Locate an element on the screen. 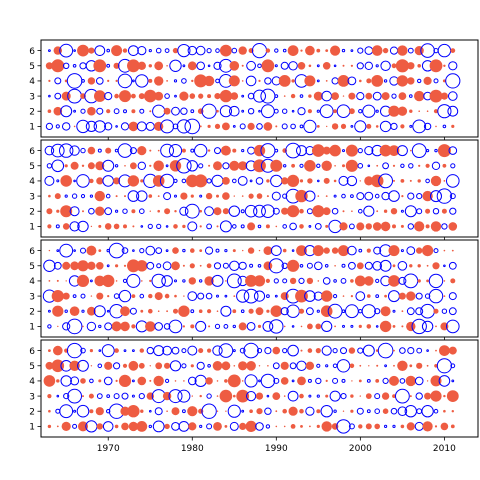  y-tick-label: 6 is located at coordinates (32, 252).